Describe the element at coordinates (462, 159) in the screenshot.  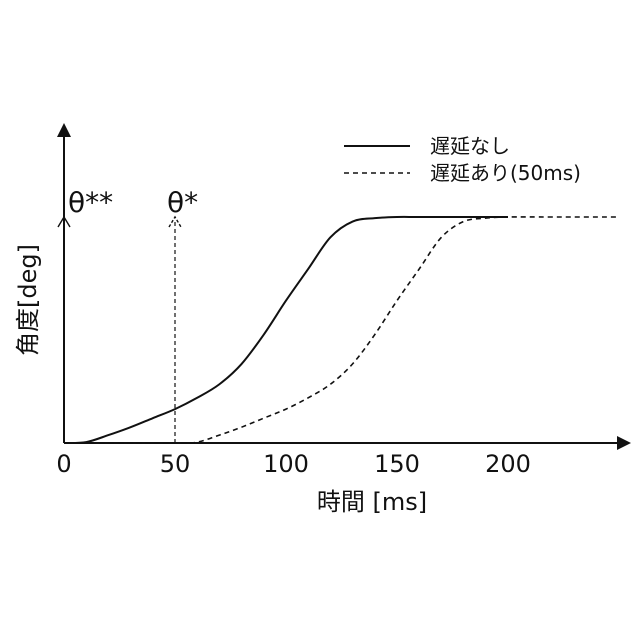
I see `legend: 遅延なし 遅延あり(50ms)` at that location.